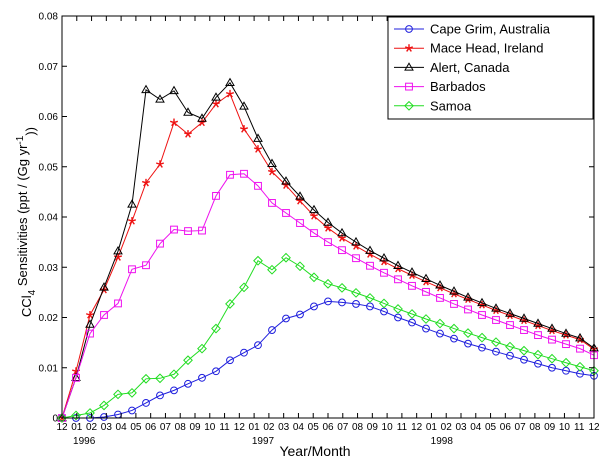  Describe the element at coordinates (565, 427) in the screenshot. I see `x-tick-label: 10` at that location.